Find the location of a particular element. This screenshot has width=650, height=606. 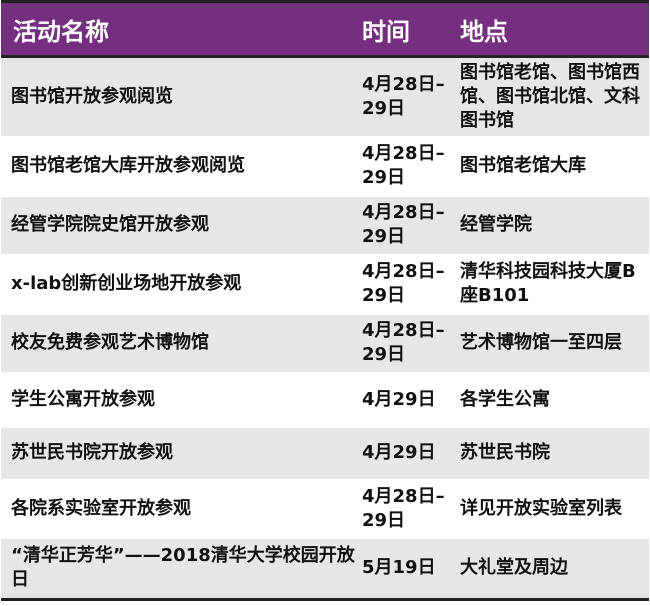

location-cell: 清华科技园科技大厦B座B101 is located at coordinates (552, 283).